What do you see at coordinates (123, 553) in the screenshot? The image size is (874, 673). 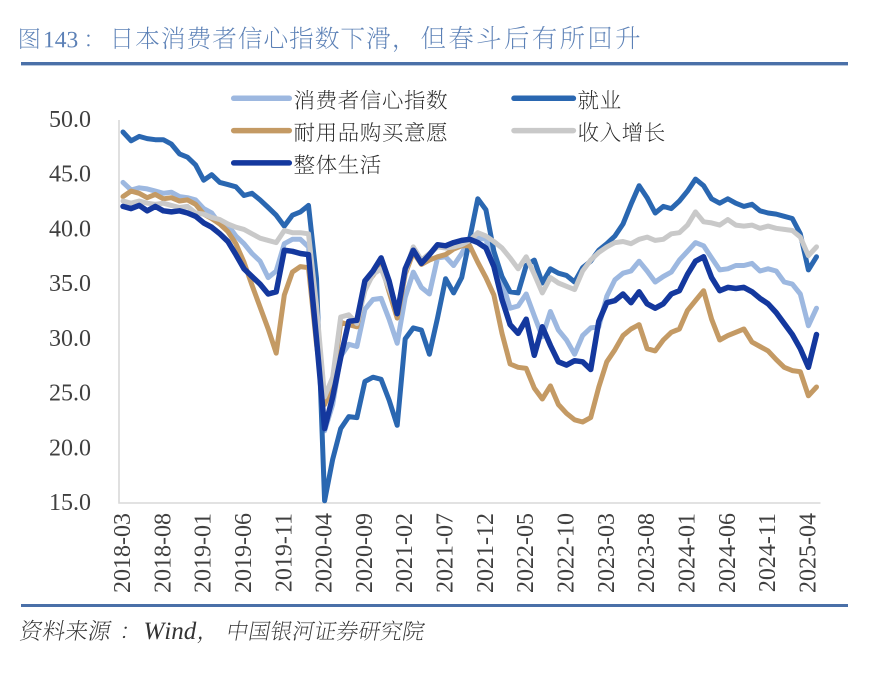 I see `svg-text: 2018-03` at bounding box center [123, 553].